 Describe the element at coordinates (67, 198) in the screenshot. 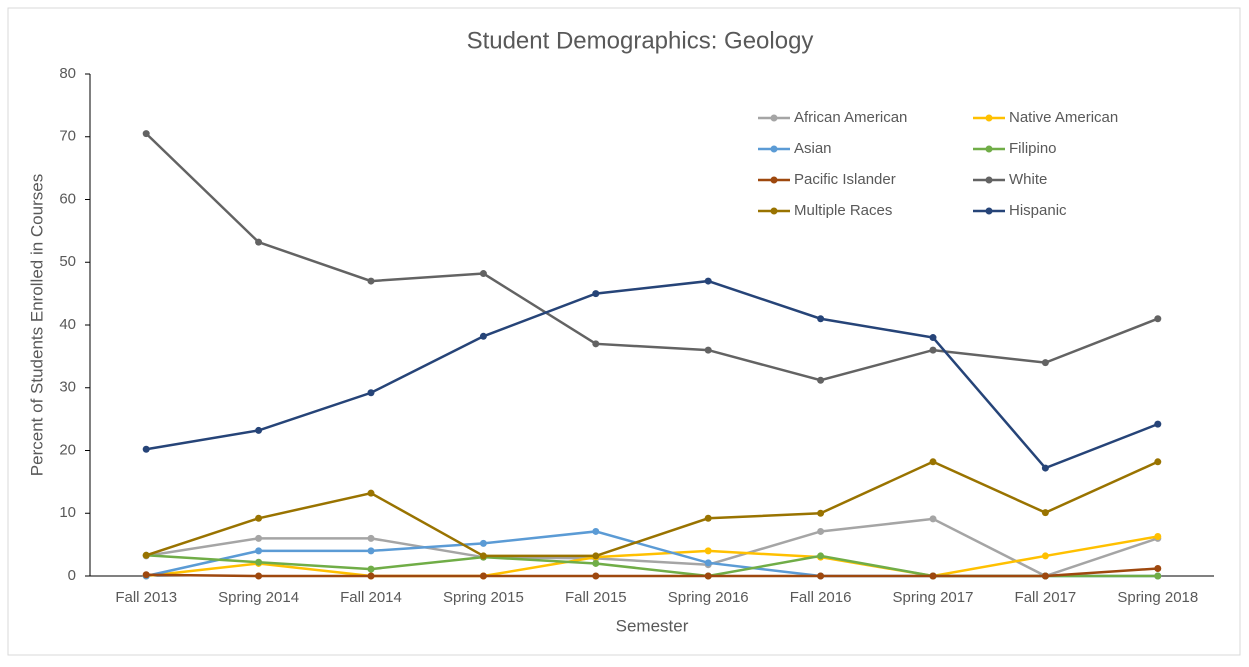

I see `y-tick-label: 60` at that location.